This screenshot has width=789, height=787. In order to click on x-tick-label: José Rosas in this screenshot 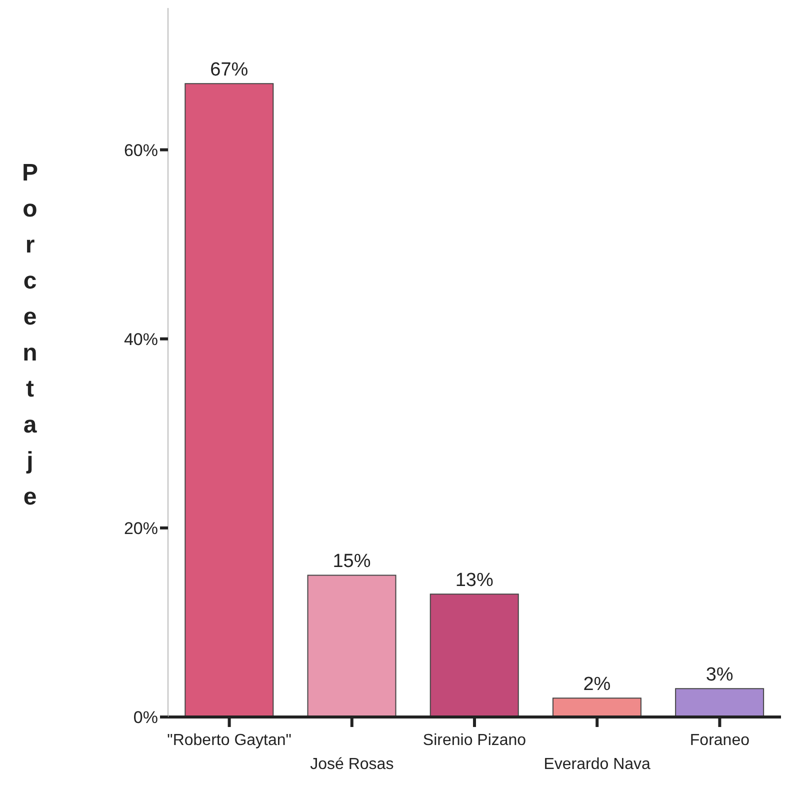, I will do `click(352, 764)`.